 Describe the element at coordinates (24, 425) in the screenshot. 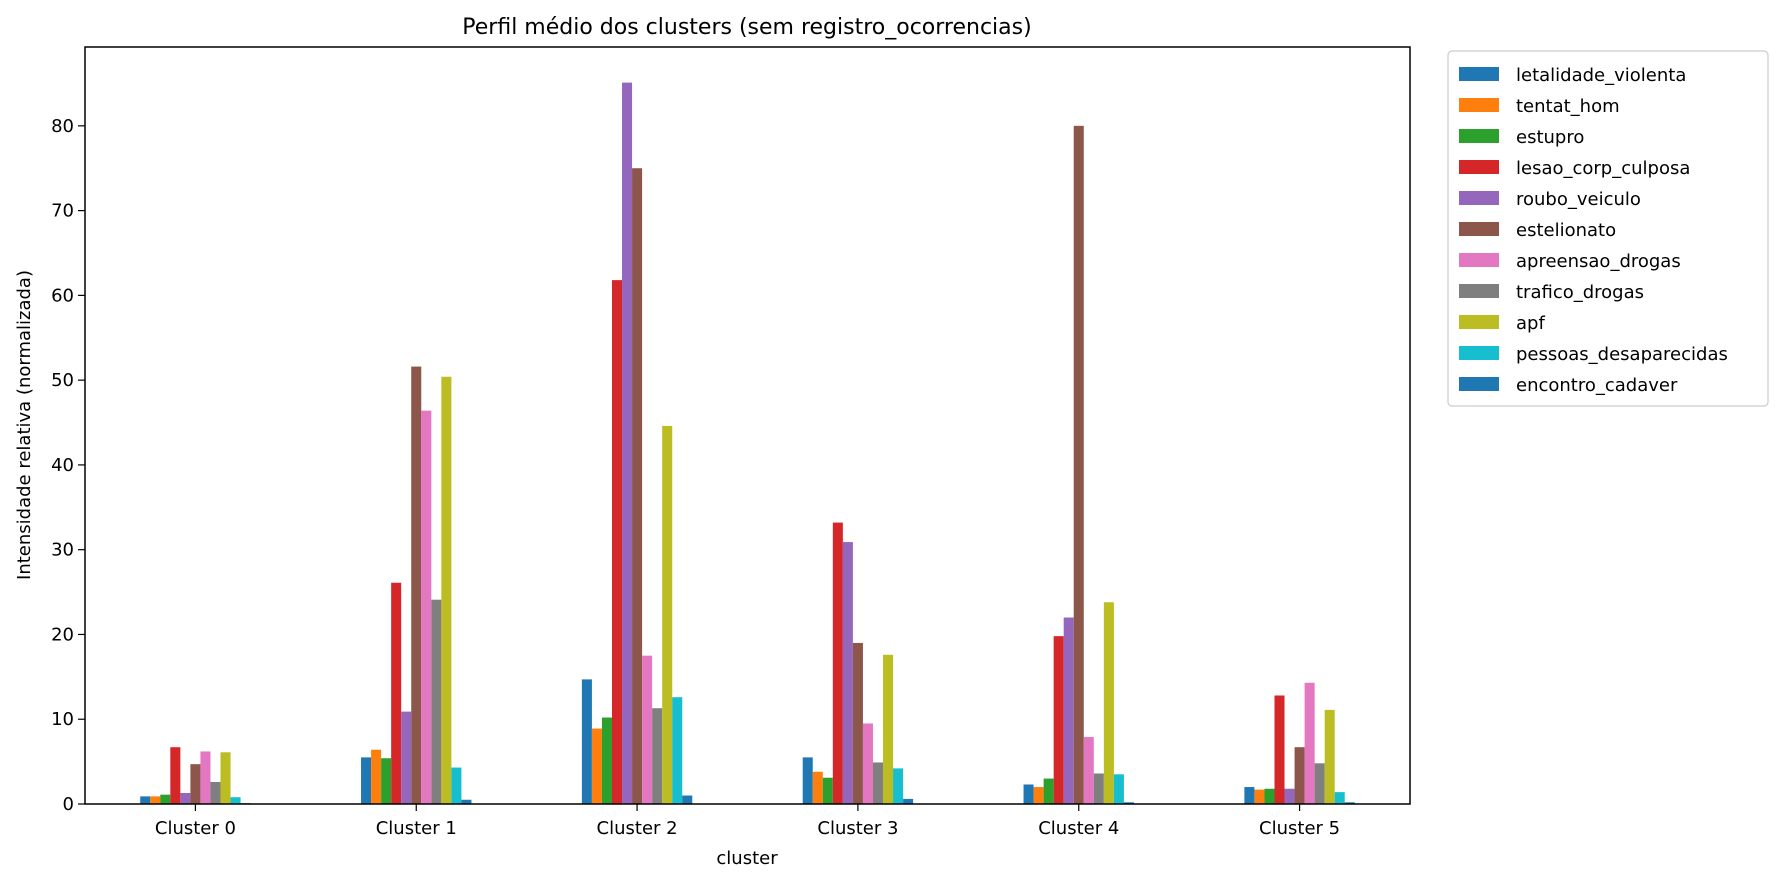

I see `y-axis-label: Intensidade relativa (normalizada)` at that location.